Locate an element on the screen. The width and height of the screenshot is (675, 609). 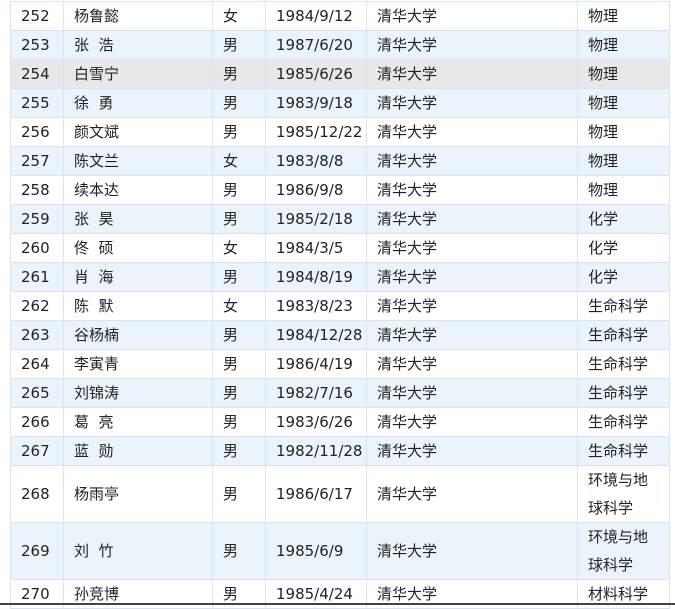
table-row: 267 蓝 勋男 1982/11/28 清华大学 生命科学 is located at coordinates (340, 451).